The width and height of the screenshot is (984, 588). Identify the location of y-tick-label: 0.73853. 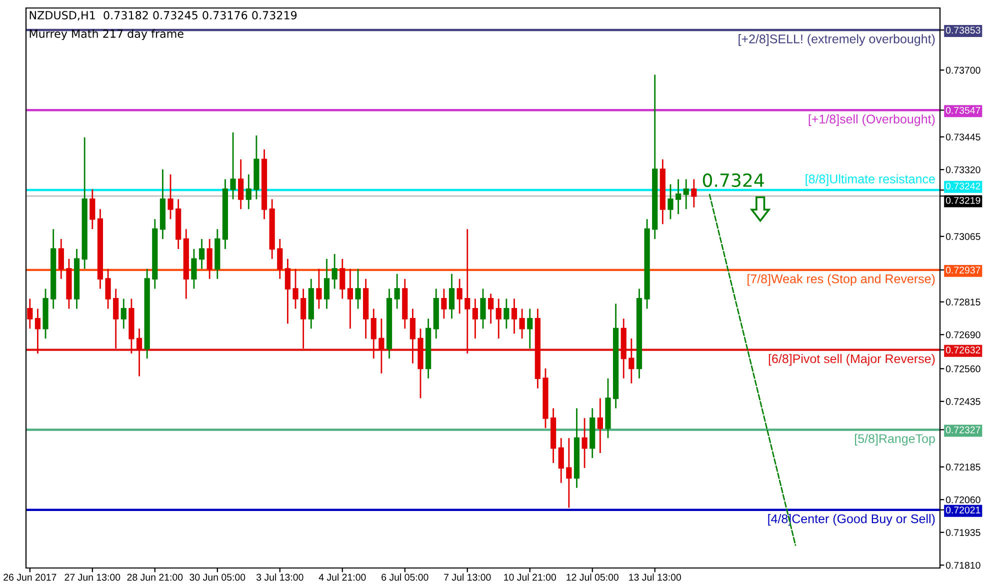
(963, 30).